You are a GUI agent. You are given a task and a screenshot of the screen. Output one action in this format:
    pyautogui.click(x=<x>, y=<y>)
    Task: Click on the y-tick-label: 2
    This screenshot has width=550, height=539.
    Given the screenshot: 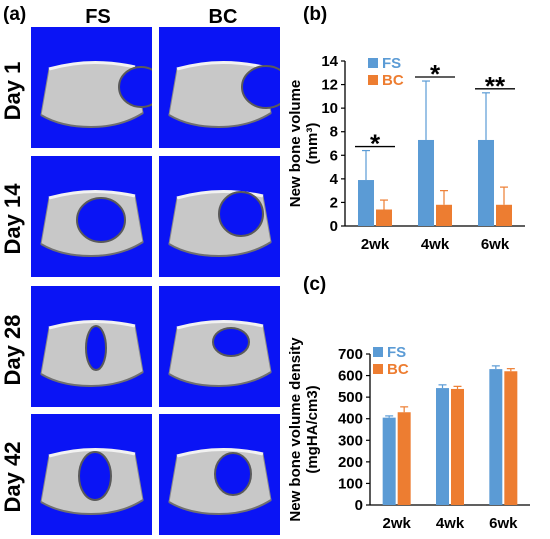 What is the action you would take?
    pyautogui.click(x=334, y=202)
    